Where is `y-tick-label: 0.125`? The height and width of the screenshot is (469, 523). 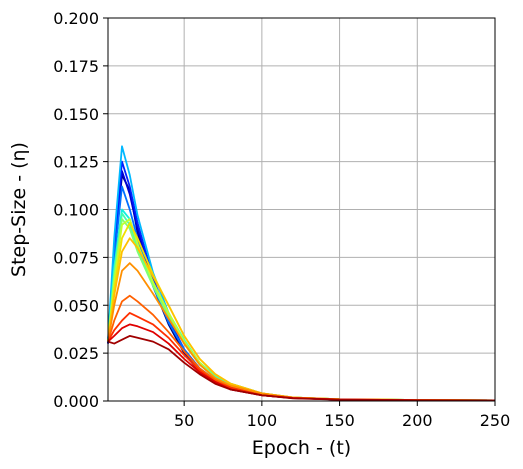
y-tick-label: 0.125 is located at coordinates (76, 162).